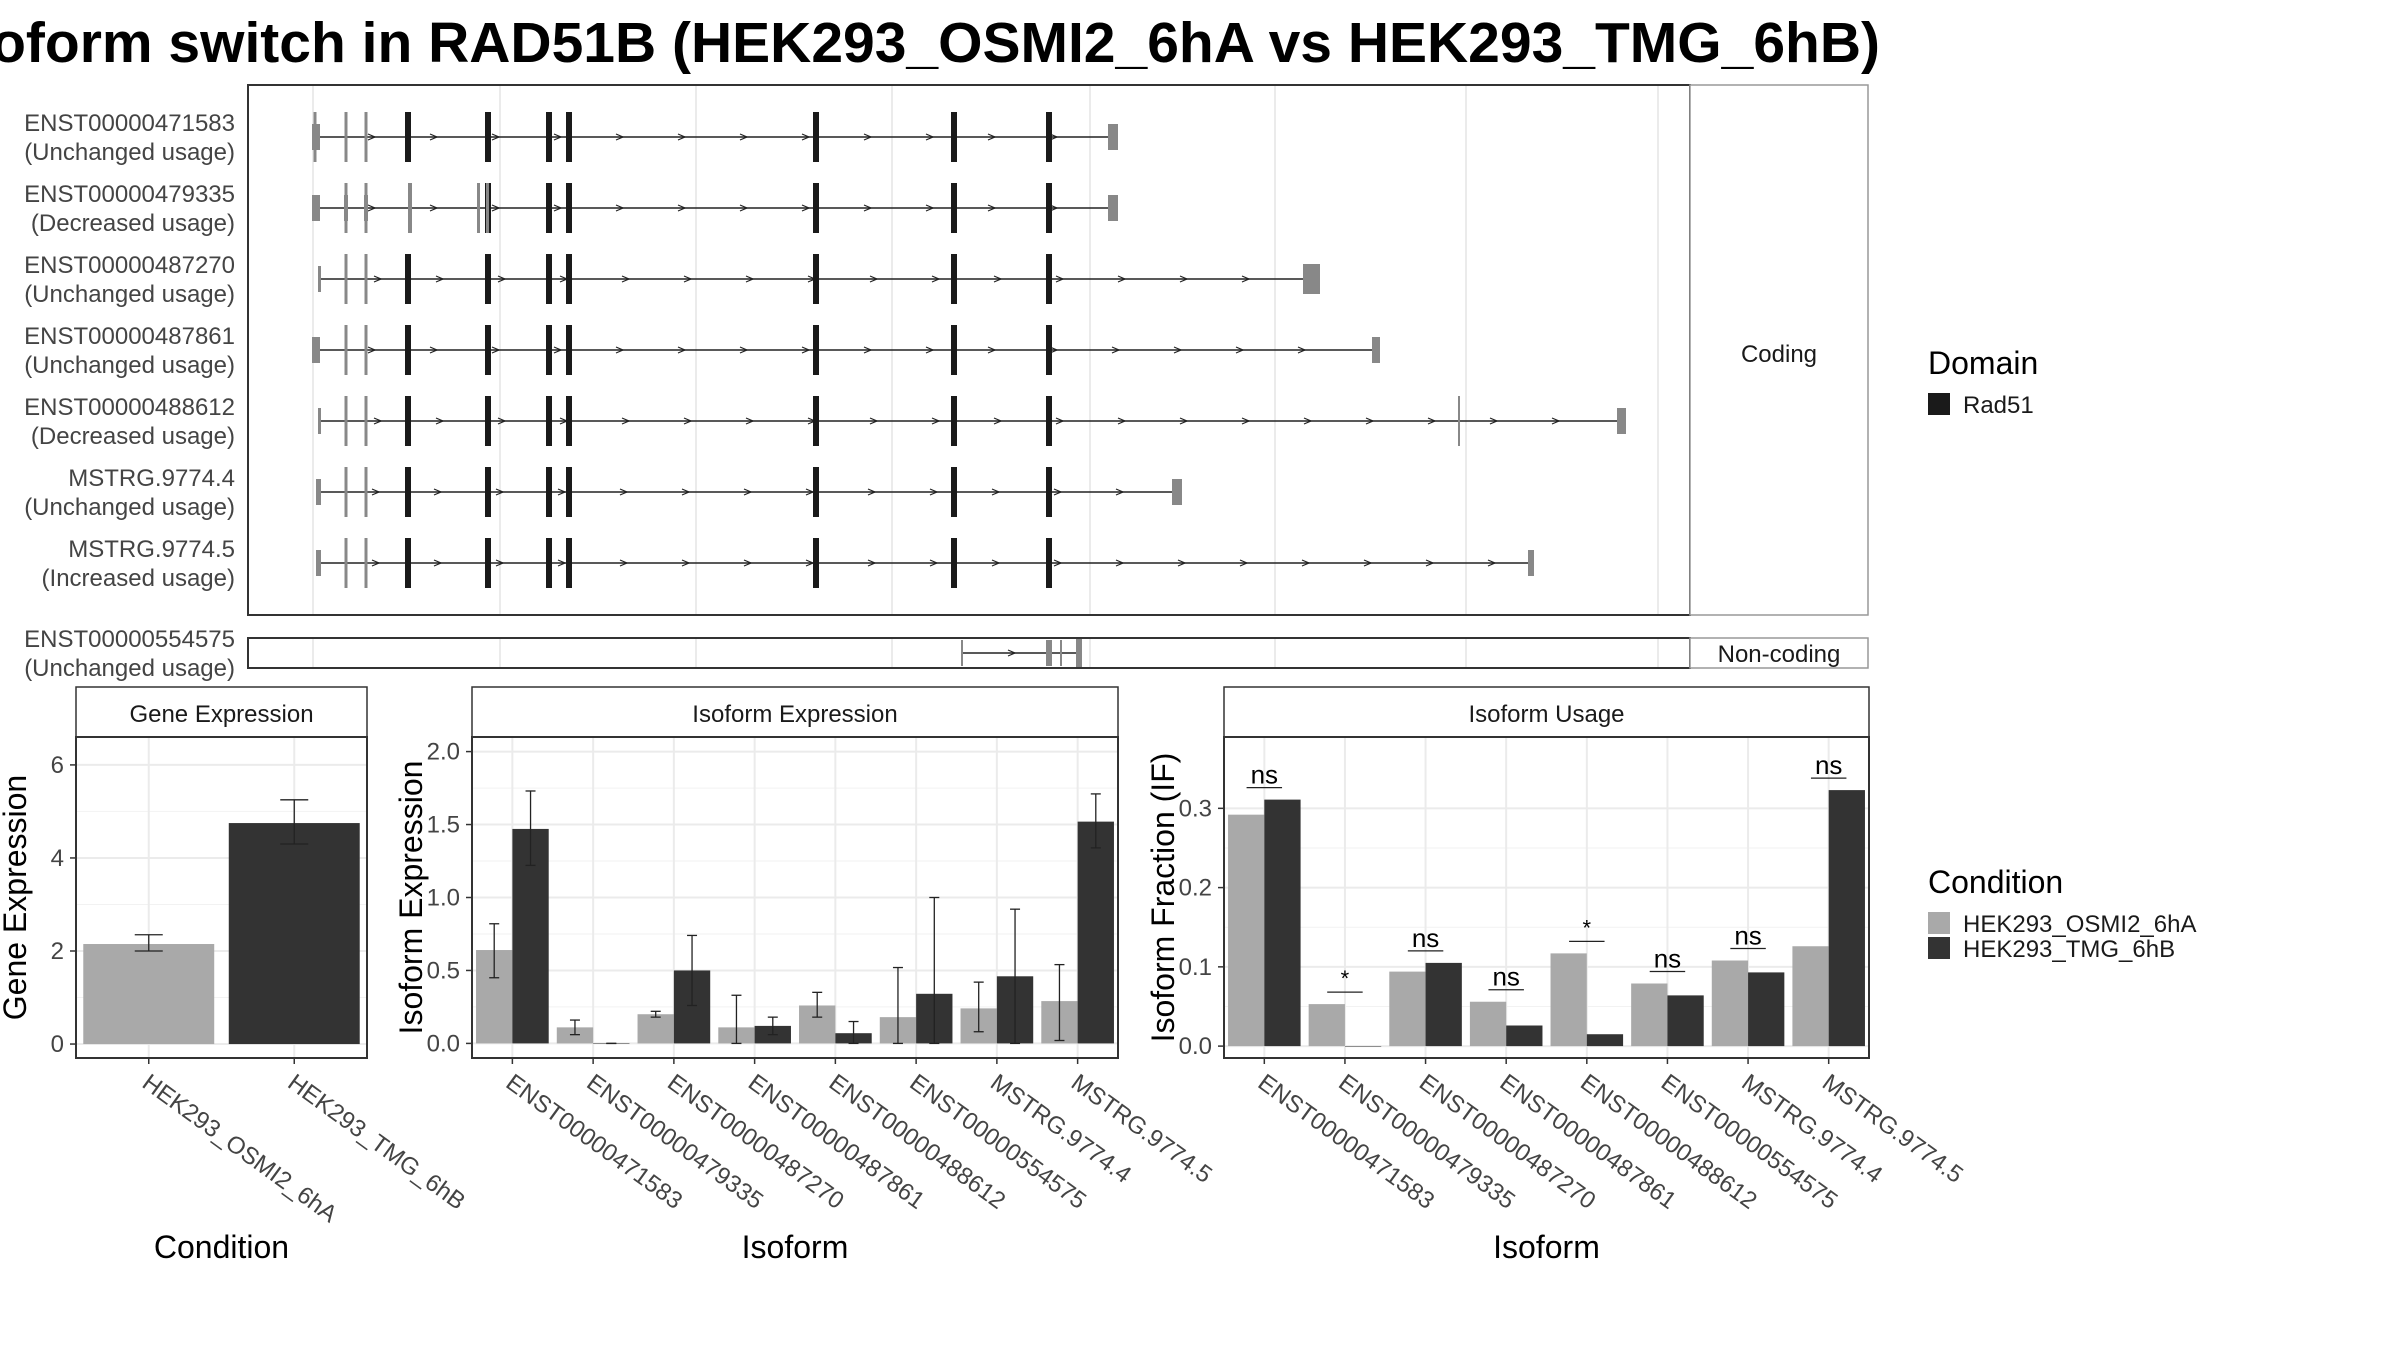  Describe the element at coordinates (129, 138) in the screenshot. I see `isoform-row-label: ENST00000471583(Unchanged usage)` at that location.